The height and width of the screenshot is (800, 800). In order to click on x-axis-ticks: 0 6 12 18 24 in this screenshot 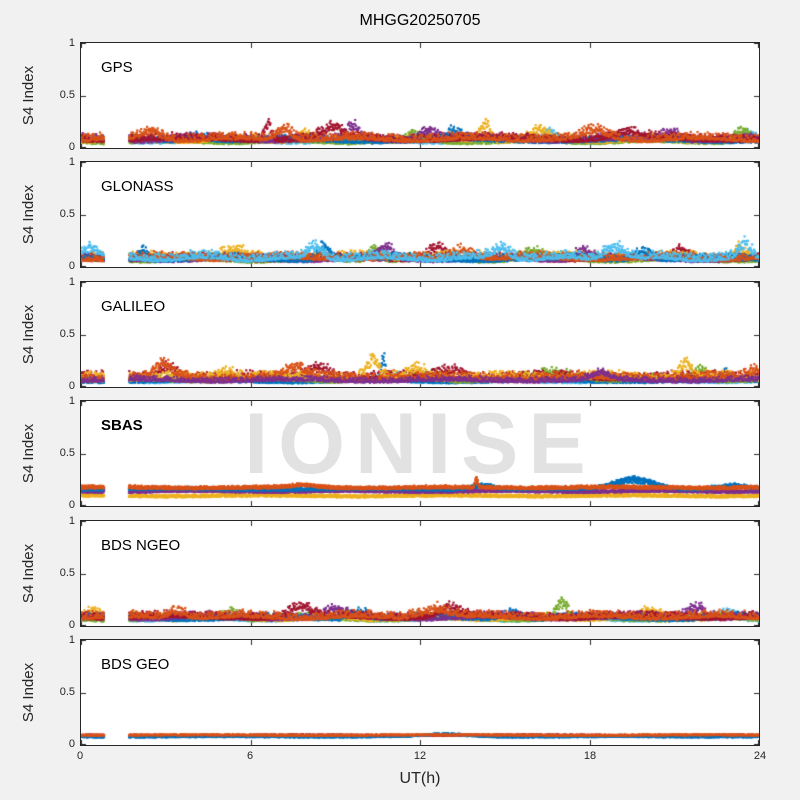, I will do `click(400, 757)`.